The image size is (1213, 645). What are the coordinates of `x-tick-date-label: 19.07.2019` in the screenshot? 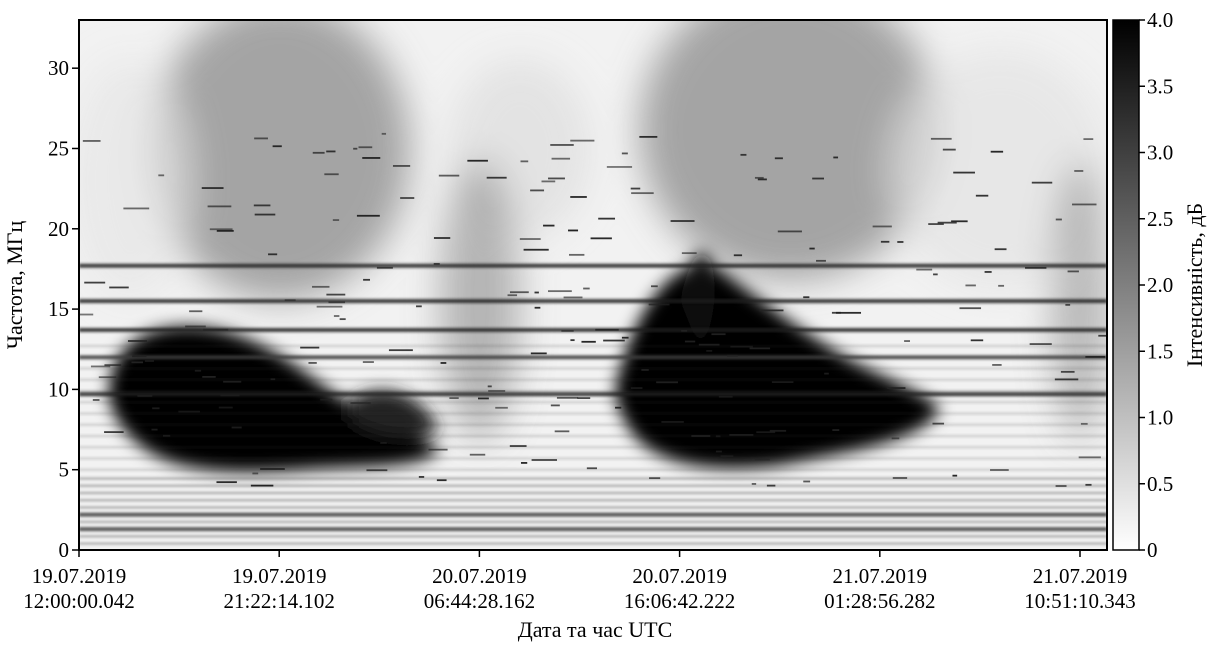 It's located at (279, 576).